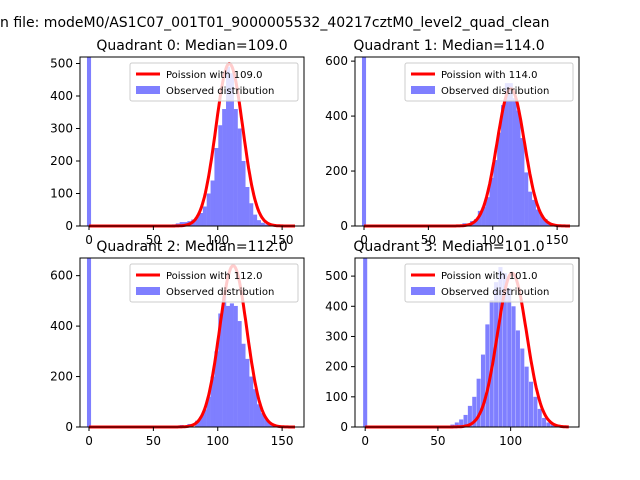 This screenshot has height=480, width=640. I want to click on panel-title: Quadrant 3: Median=101.0, so click(448, 247).